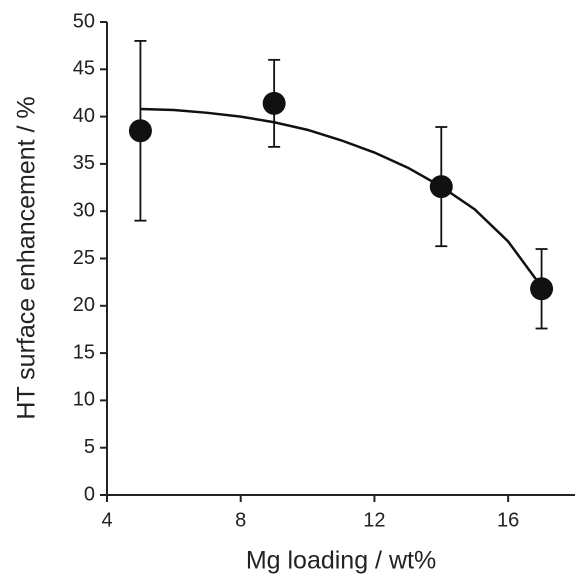 The image size is (576, 579). Describe the element at coordinates (84, 305) in the screenshot. I see `y-tick-label: 20` at that location.